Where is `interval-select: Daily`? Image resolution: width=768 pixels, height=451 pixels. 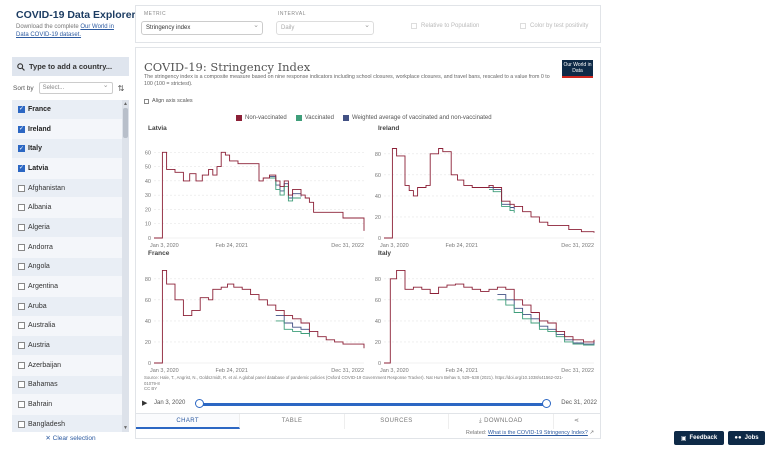 interval-select: Daily is located at coordinates (325, 27).